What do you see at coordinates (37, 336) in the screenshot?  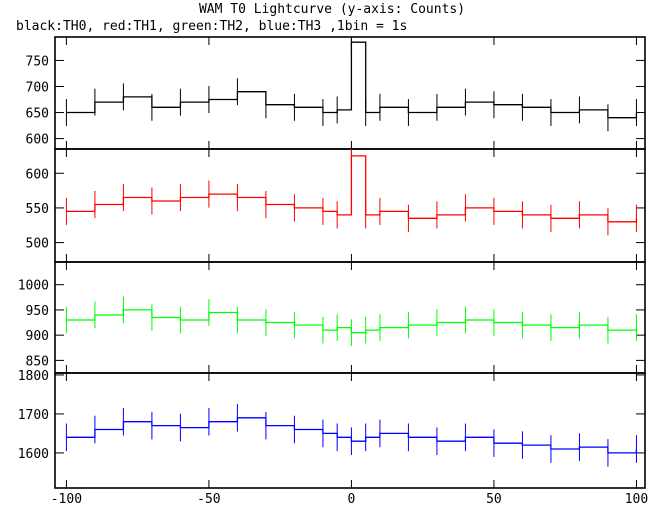 I see `y-tick-label: 900` at bounding box center [37, 336].